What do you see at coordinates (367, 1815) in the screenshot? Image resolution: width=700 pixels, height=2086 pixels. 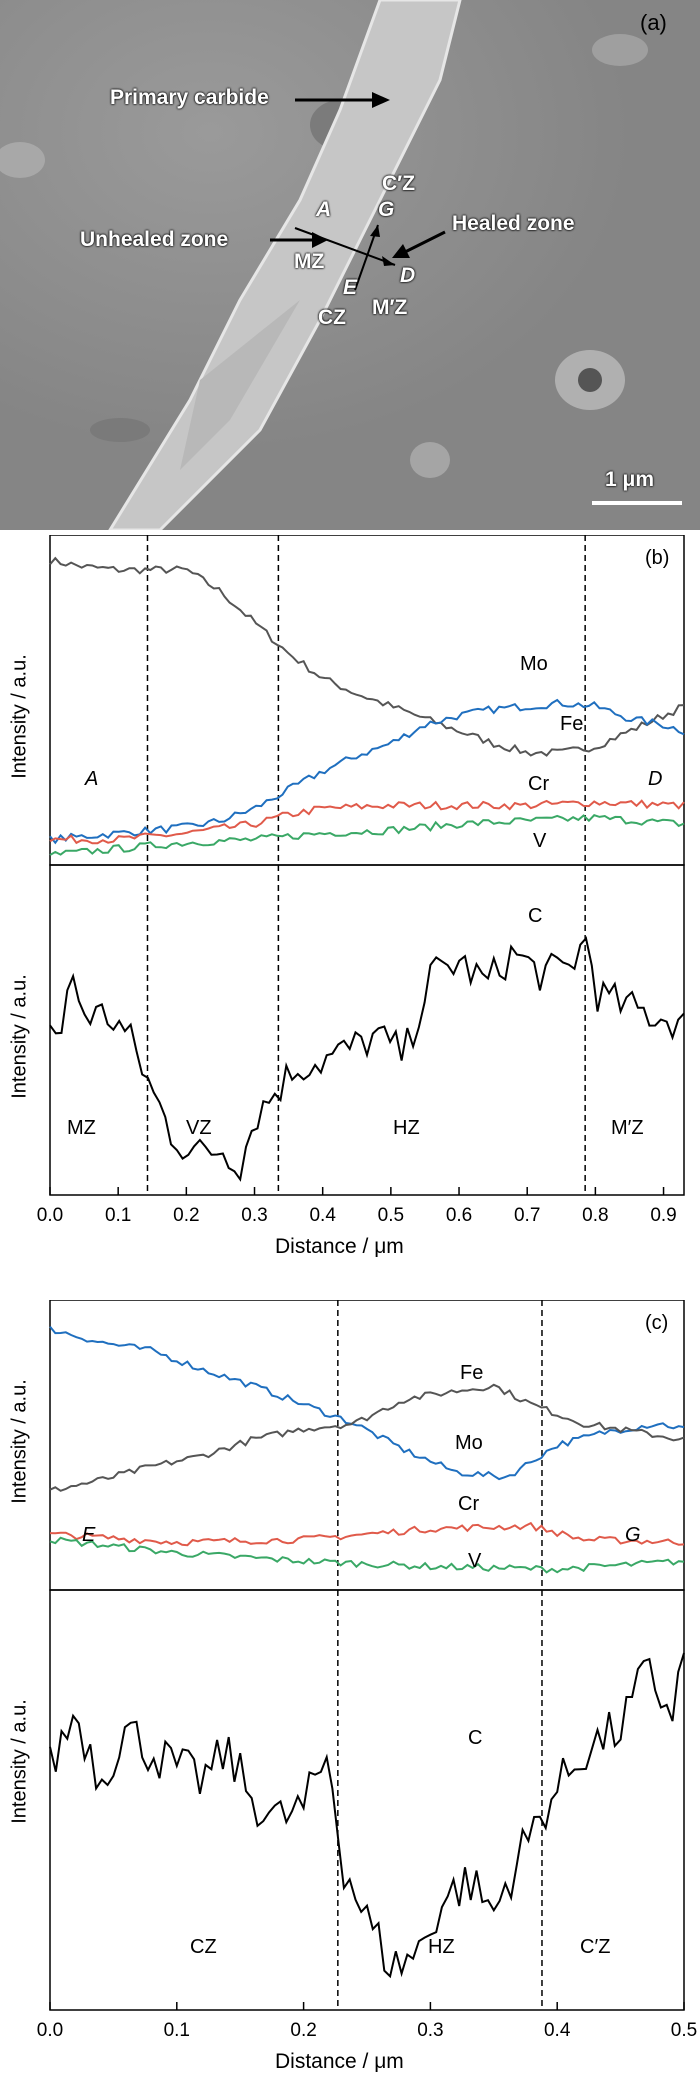 I see `svg-c-series-c` at bounding box center [367, 1815].